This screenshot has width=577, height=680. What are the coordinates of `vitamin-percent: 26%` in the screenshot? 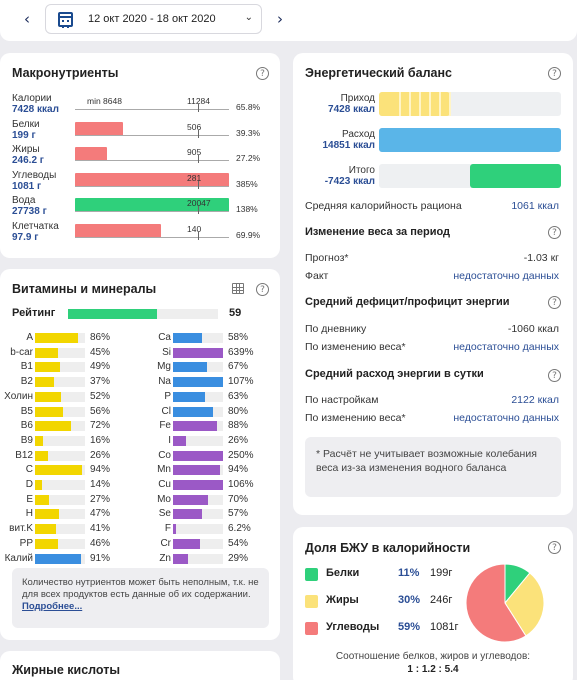 It's located at (100, 455).